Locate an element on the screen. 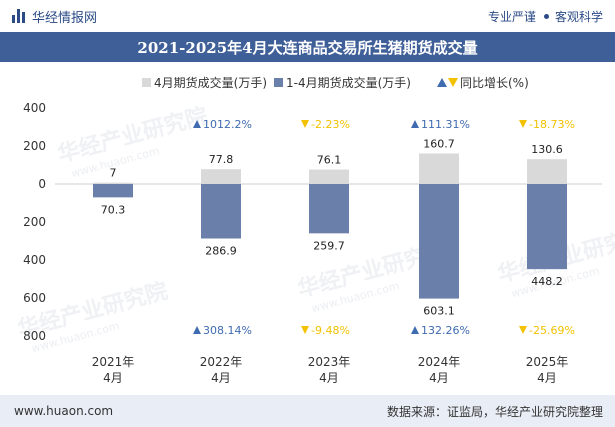 Image resolution: width=615 pixels, height=427 pixels. footer-source: 数据来源：证监局，华经产业研究院整理 is located at coordinates (494, 411).